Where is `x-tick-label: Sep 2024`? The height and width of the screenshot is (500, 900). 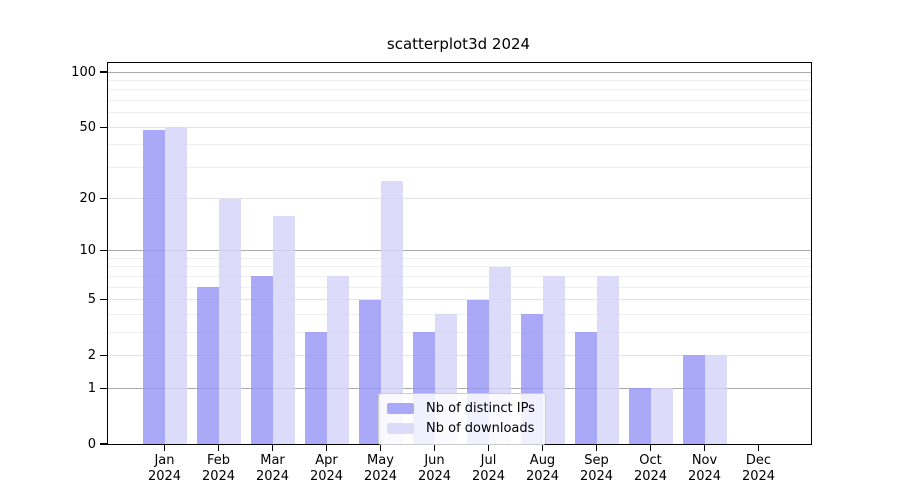
x-tick-label: Sep 2024 is located at coordinates (597, 469).